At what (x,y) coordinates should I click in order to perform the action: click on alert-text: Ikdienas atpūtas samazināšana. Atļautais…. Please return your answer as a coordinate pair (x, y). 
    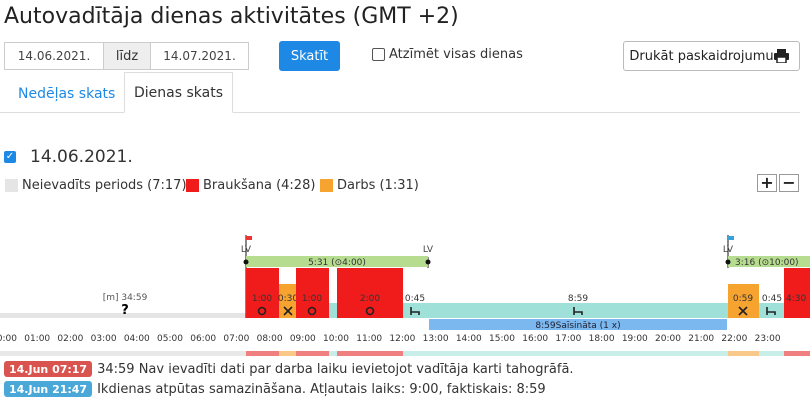
    Looking at the image, I should click on (321, 389).